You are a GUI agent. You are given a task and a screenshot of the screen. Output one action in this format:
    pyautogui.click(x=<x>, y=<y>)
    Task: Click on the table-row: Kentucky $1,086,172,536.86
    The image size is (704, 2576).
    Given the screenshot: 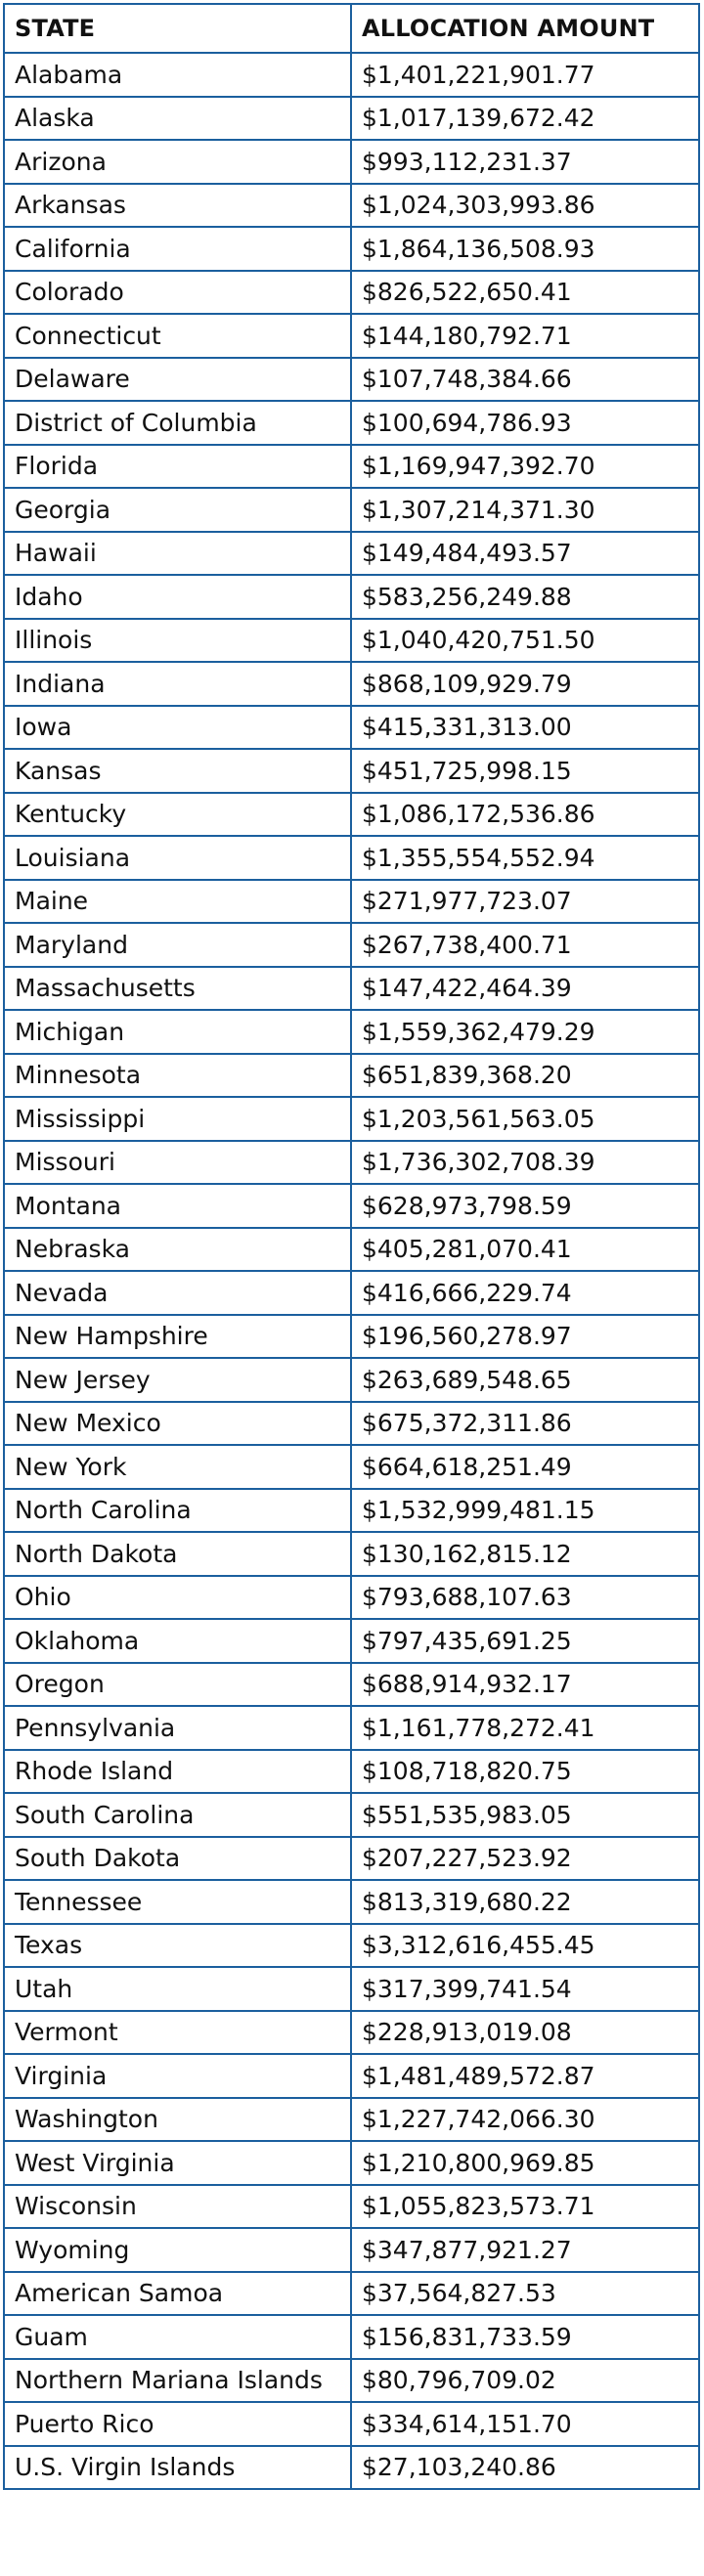 What is the action you would take?
    pyautogui.click(x=351, y=814)
    